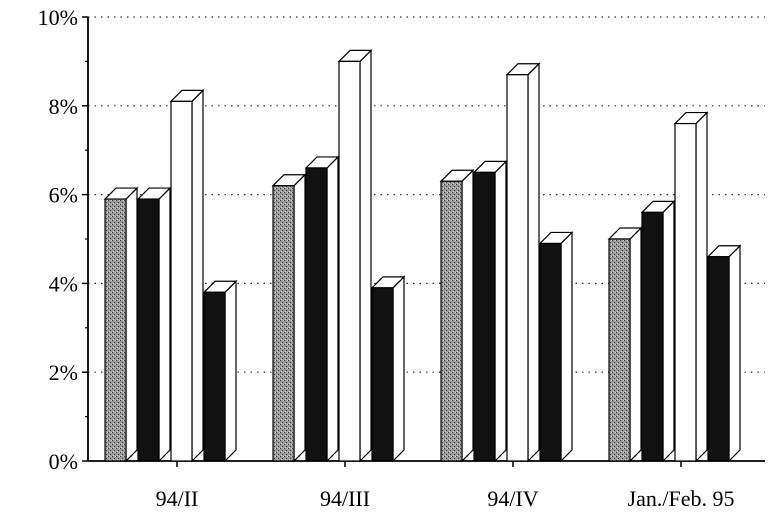  Describe the element at coordinates (681, 498) in the screenshot. I see `x-category-label: Jan./Feb. 95` at that location.